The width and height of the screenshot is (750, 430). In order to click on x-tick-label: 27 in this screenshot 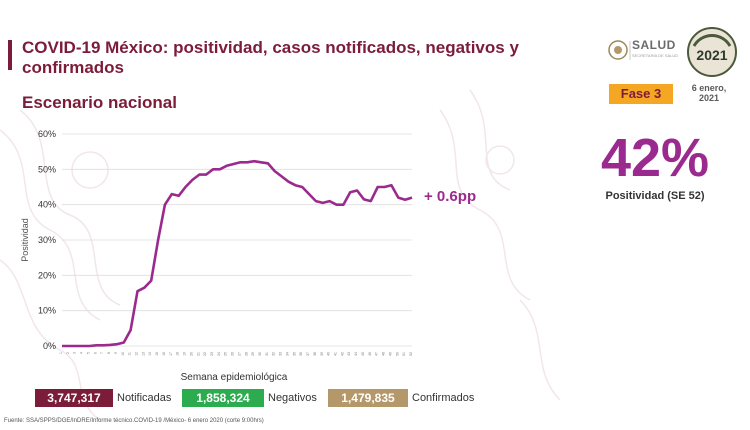, I will do `click(239, 354)`.